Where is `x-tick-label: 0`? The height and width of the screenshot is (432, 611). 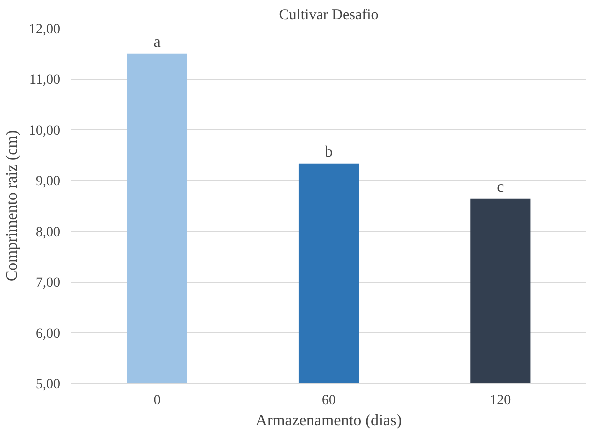 x-tick-label: 0 is located at coordinates (157, 401).